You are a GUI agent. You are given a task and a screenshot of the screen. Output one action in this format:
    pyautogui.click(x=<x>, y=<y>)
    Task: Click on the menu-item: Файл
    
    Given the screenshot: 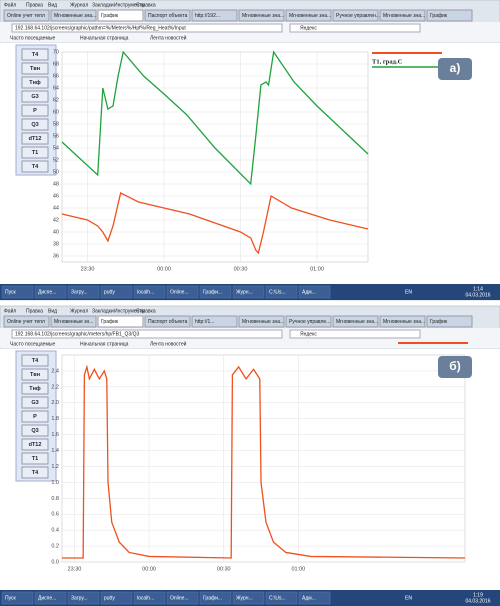 What is the action you would take?
    pyautogui.click(x=10, y=4)
    